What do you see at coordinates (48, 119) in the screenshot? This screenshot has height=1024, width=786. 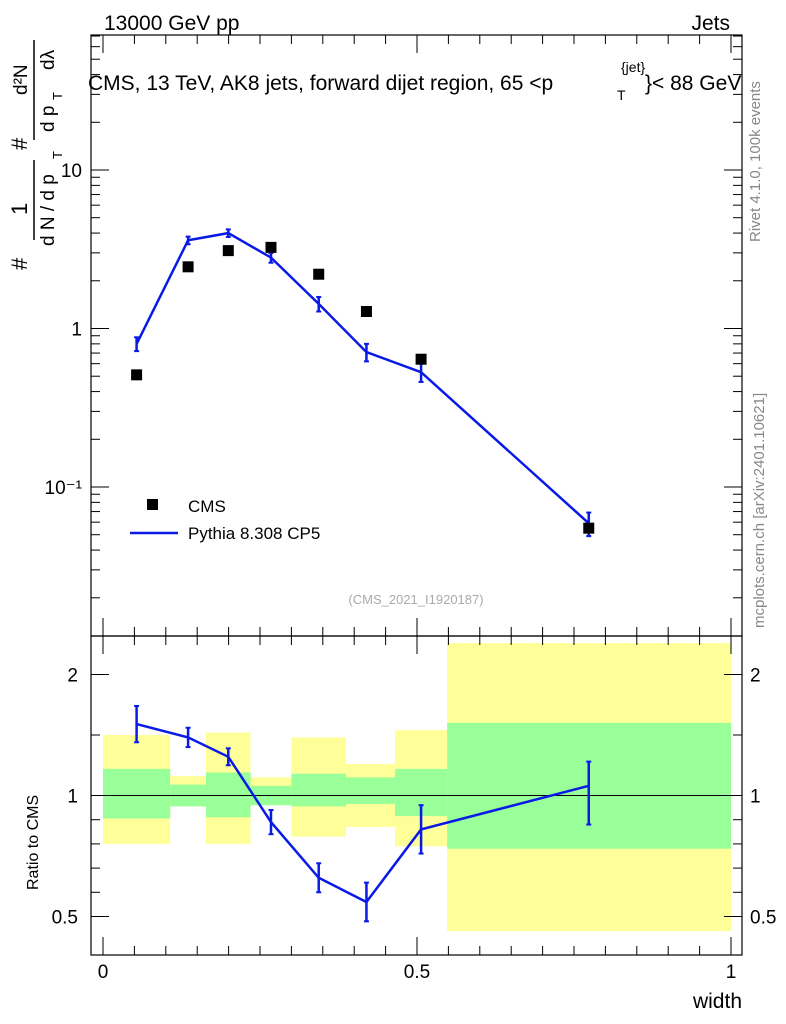 I see `ylabel-dpt: d p` at bounding box center [48, 119].